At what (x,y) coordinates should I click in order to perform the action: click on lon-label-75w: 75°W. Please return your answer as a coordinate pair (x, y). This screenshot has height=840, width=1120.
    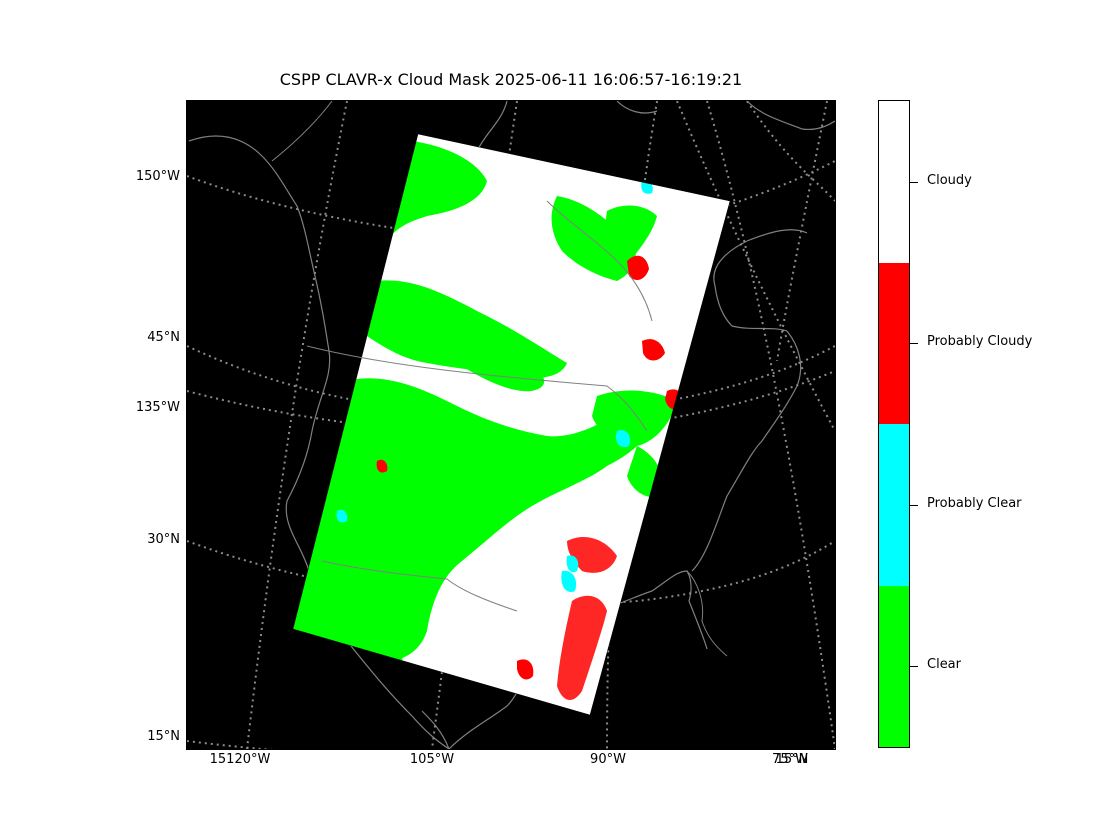
    Looking at the image, I should click on (790, 759).